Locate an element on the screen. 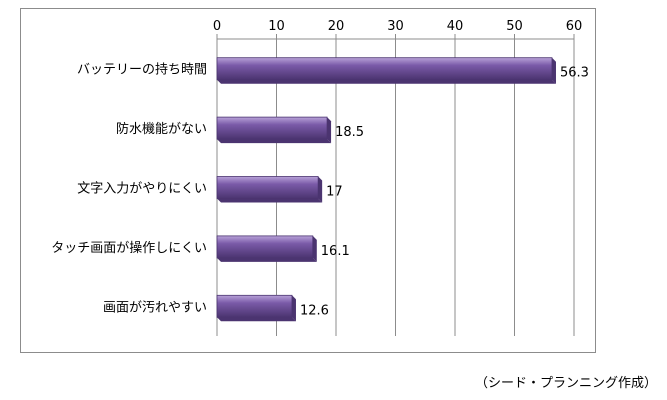 The height and width of the screenshot is (400, 667). category-label: 文字入力がやりにくい is located at coordinates (142, 189).